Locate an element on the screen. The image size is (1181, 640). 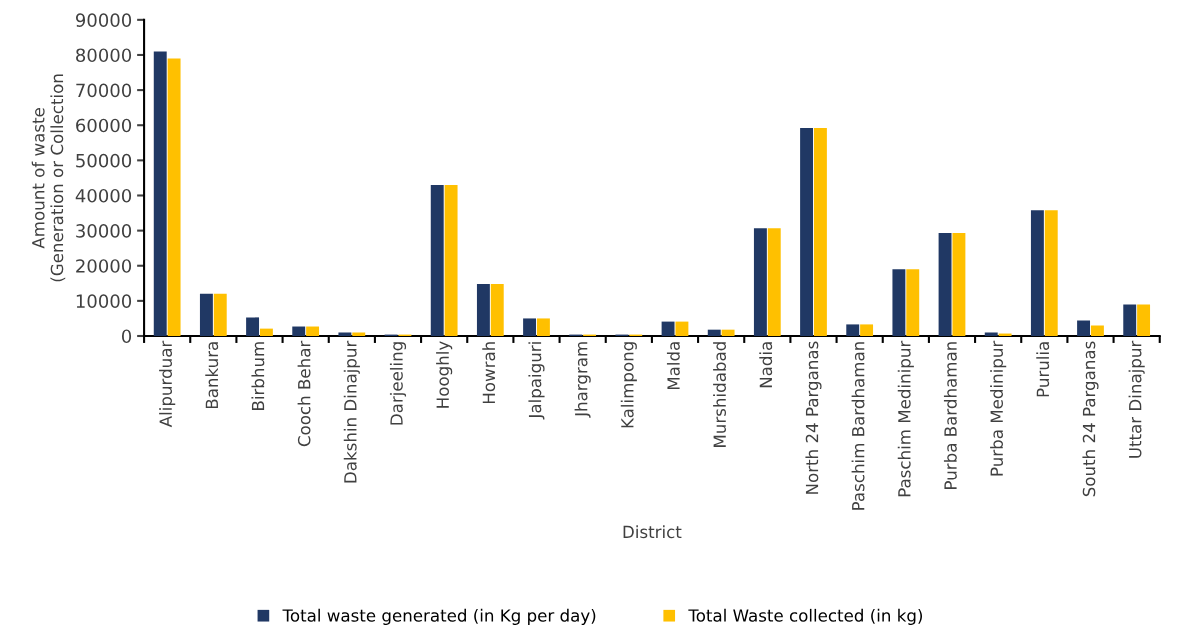
x-tick-label: Hooghly is located at coordinates (444, 374).